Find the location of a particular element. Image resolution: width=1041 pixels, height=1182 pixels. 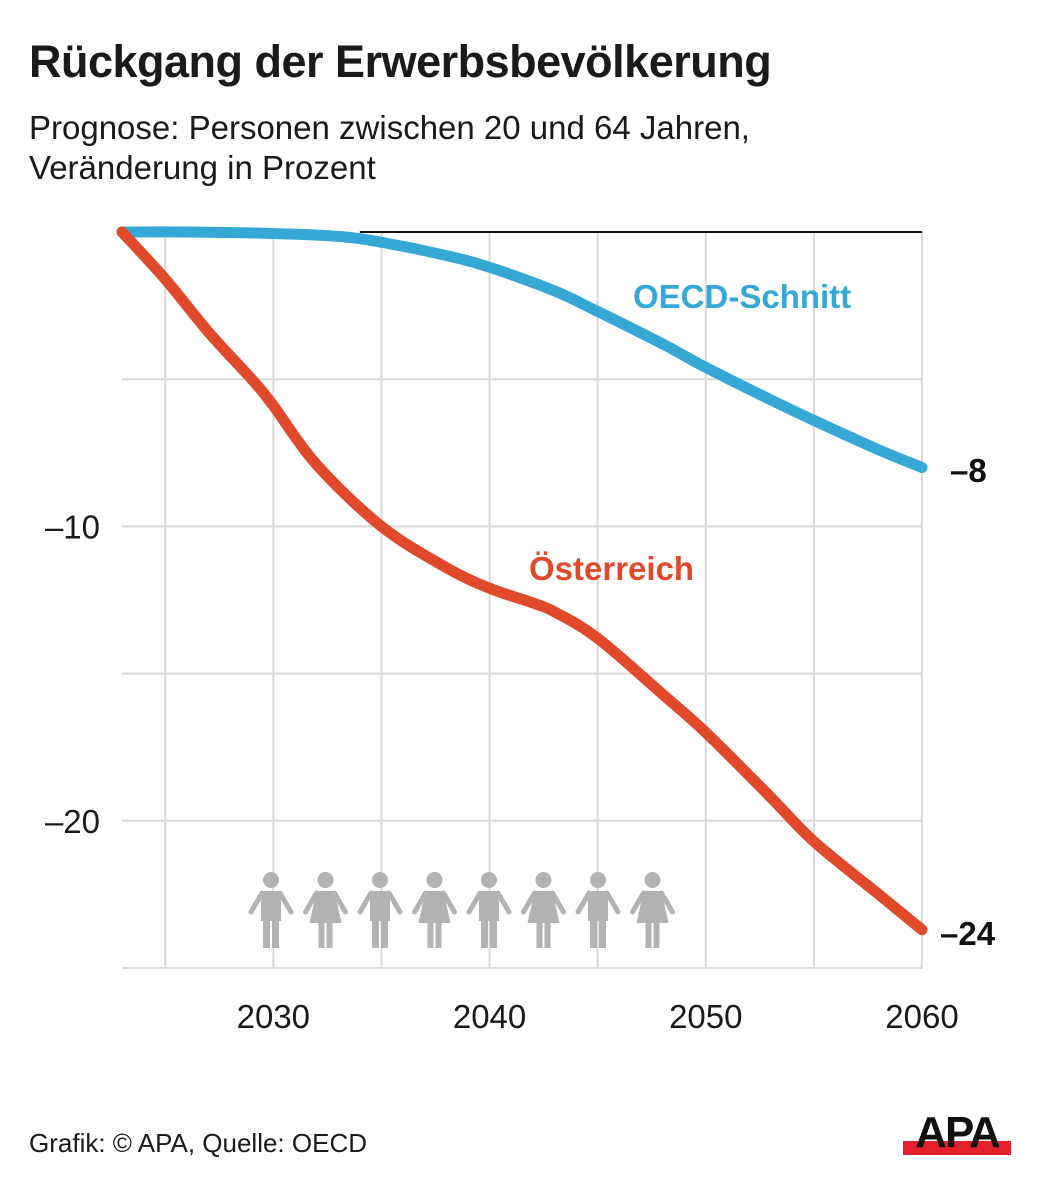

x-tick-label: 2060 is located at coordinates (921, 1016).